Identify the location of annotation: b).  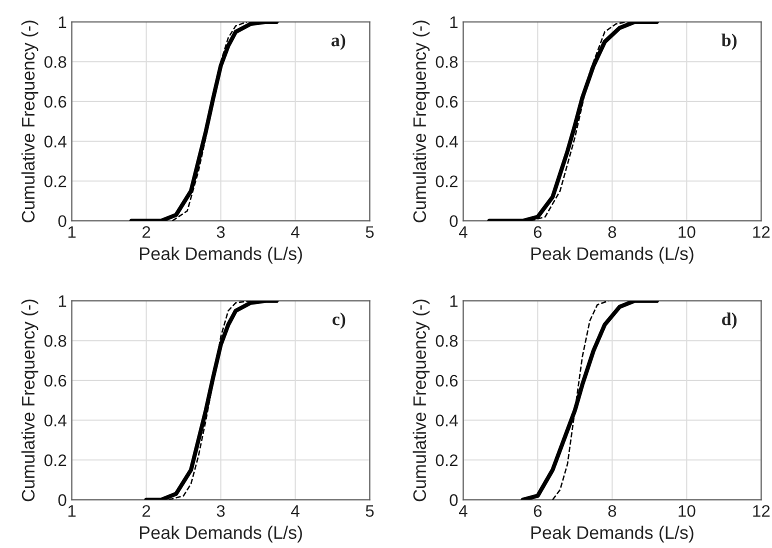
(729, 42).